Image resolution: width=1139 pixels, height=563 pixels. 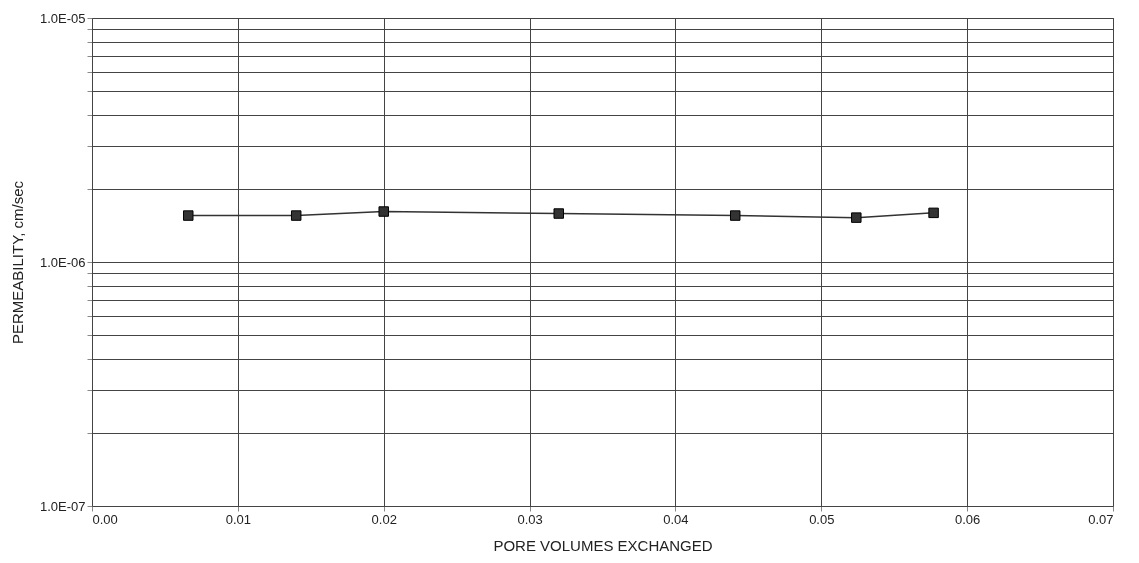 What do you see at coordinates (62, 506) in the screenshot?
I see `y-tick-label: 1.0E-07` at bounding box center [62, 506].